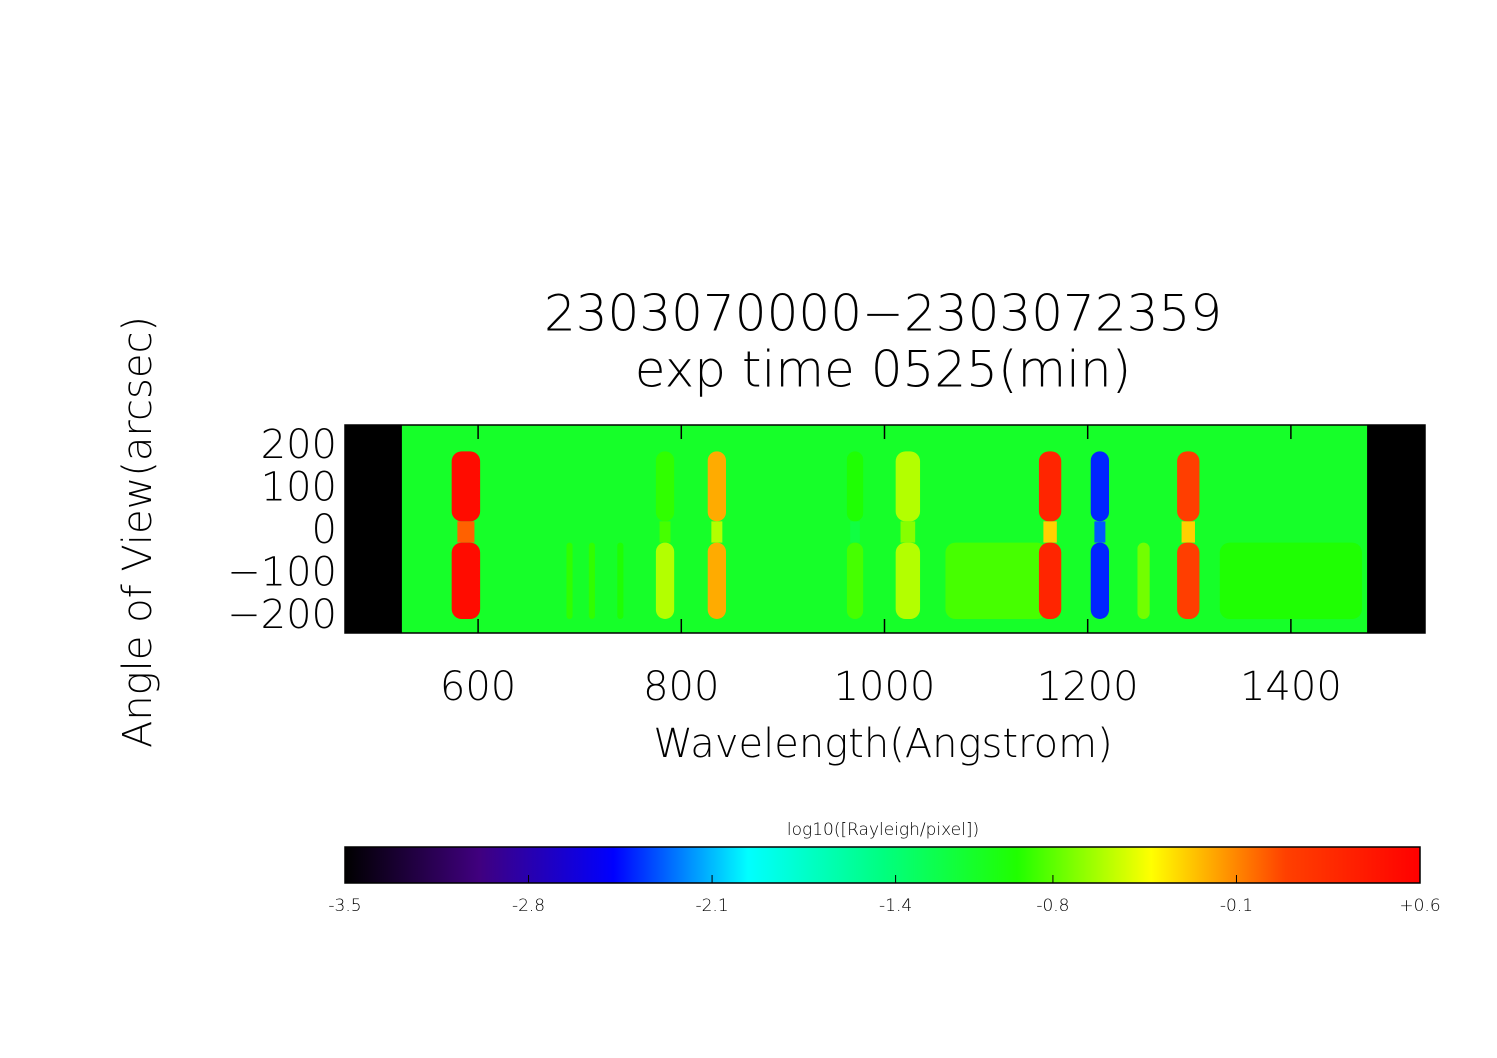 This screenshot has height=1058, width=1497. Describe the element at coordinates (1291, 687) in the screenshot. I see `x-tick-label: 1400` at that location.